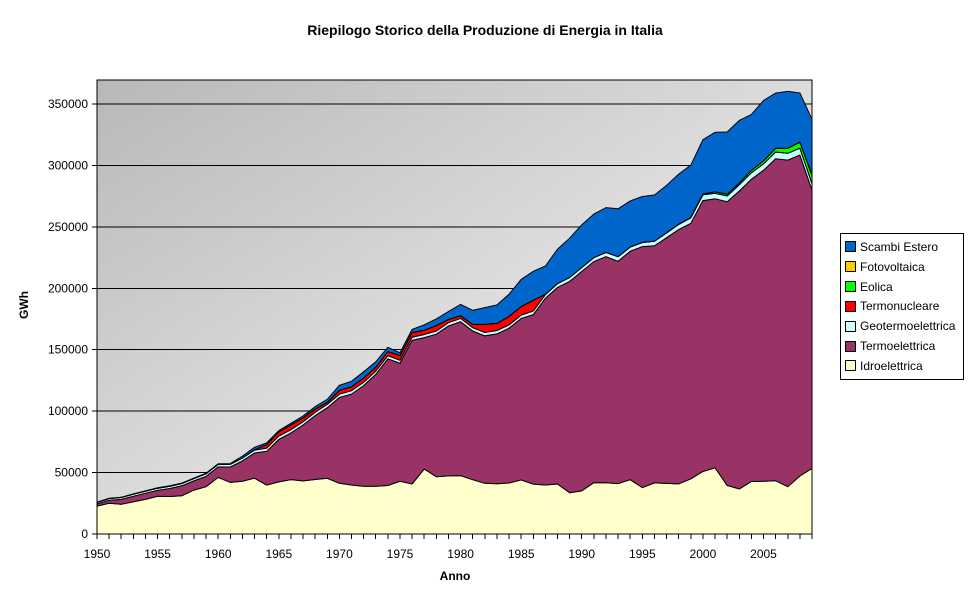 Image resolution: width=970 pixels, height=605 pixels. Describe the element at coordinates (24, 305) in the screenshot. I see `y-axis-title: GWh` at that location.